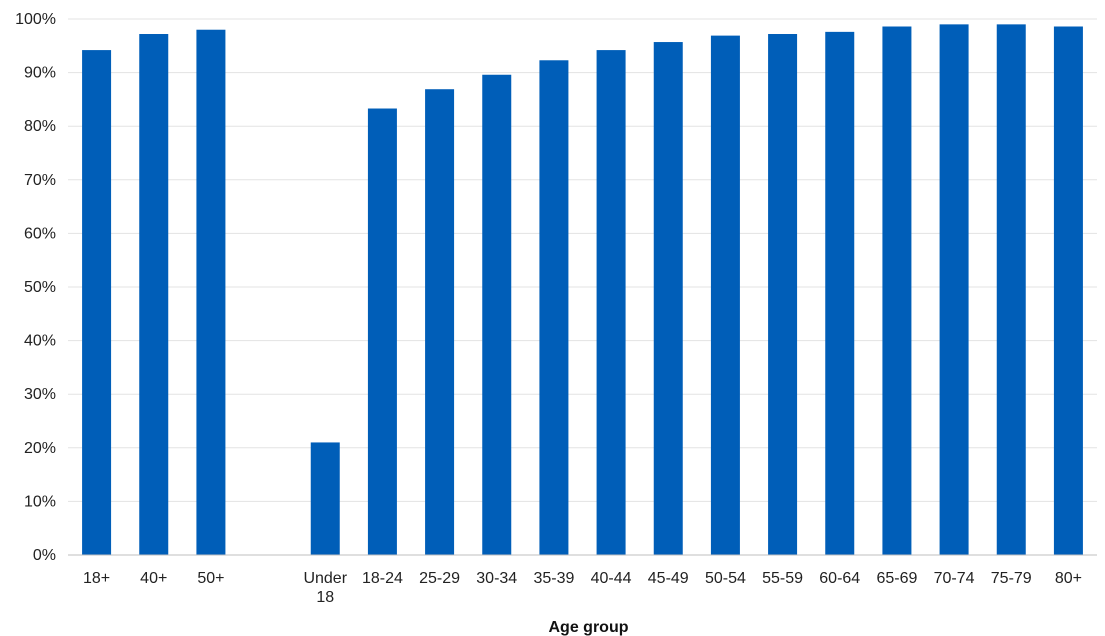 This screenshot has height=636, width=1105. Describe the element at coordinates (40, 448) in the screenshot. I see `y-tick-label: 20%` at that location.